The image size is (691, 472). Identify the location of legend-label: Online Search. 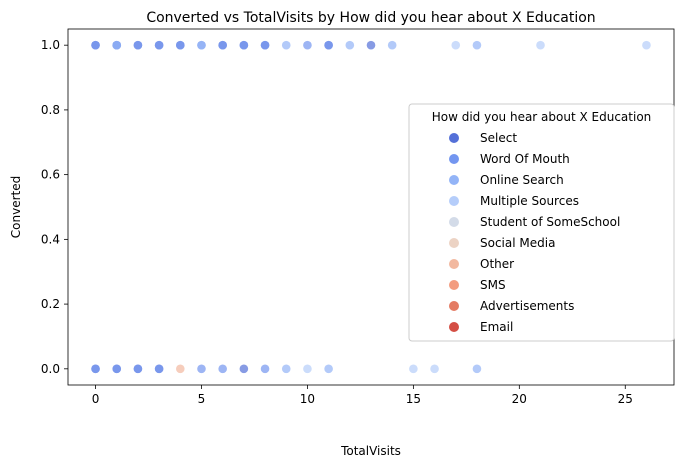
(522, 180).